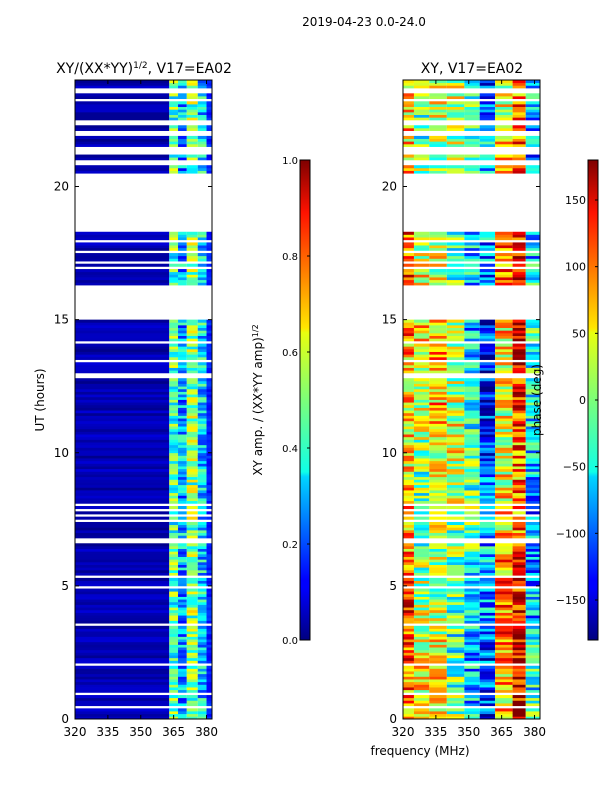 The height and width of the screenshot is (800, 600). I want to click on amp-title-main: XY/(XX*YY), so click(94, 69).